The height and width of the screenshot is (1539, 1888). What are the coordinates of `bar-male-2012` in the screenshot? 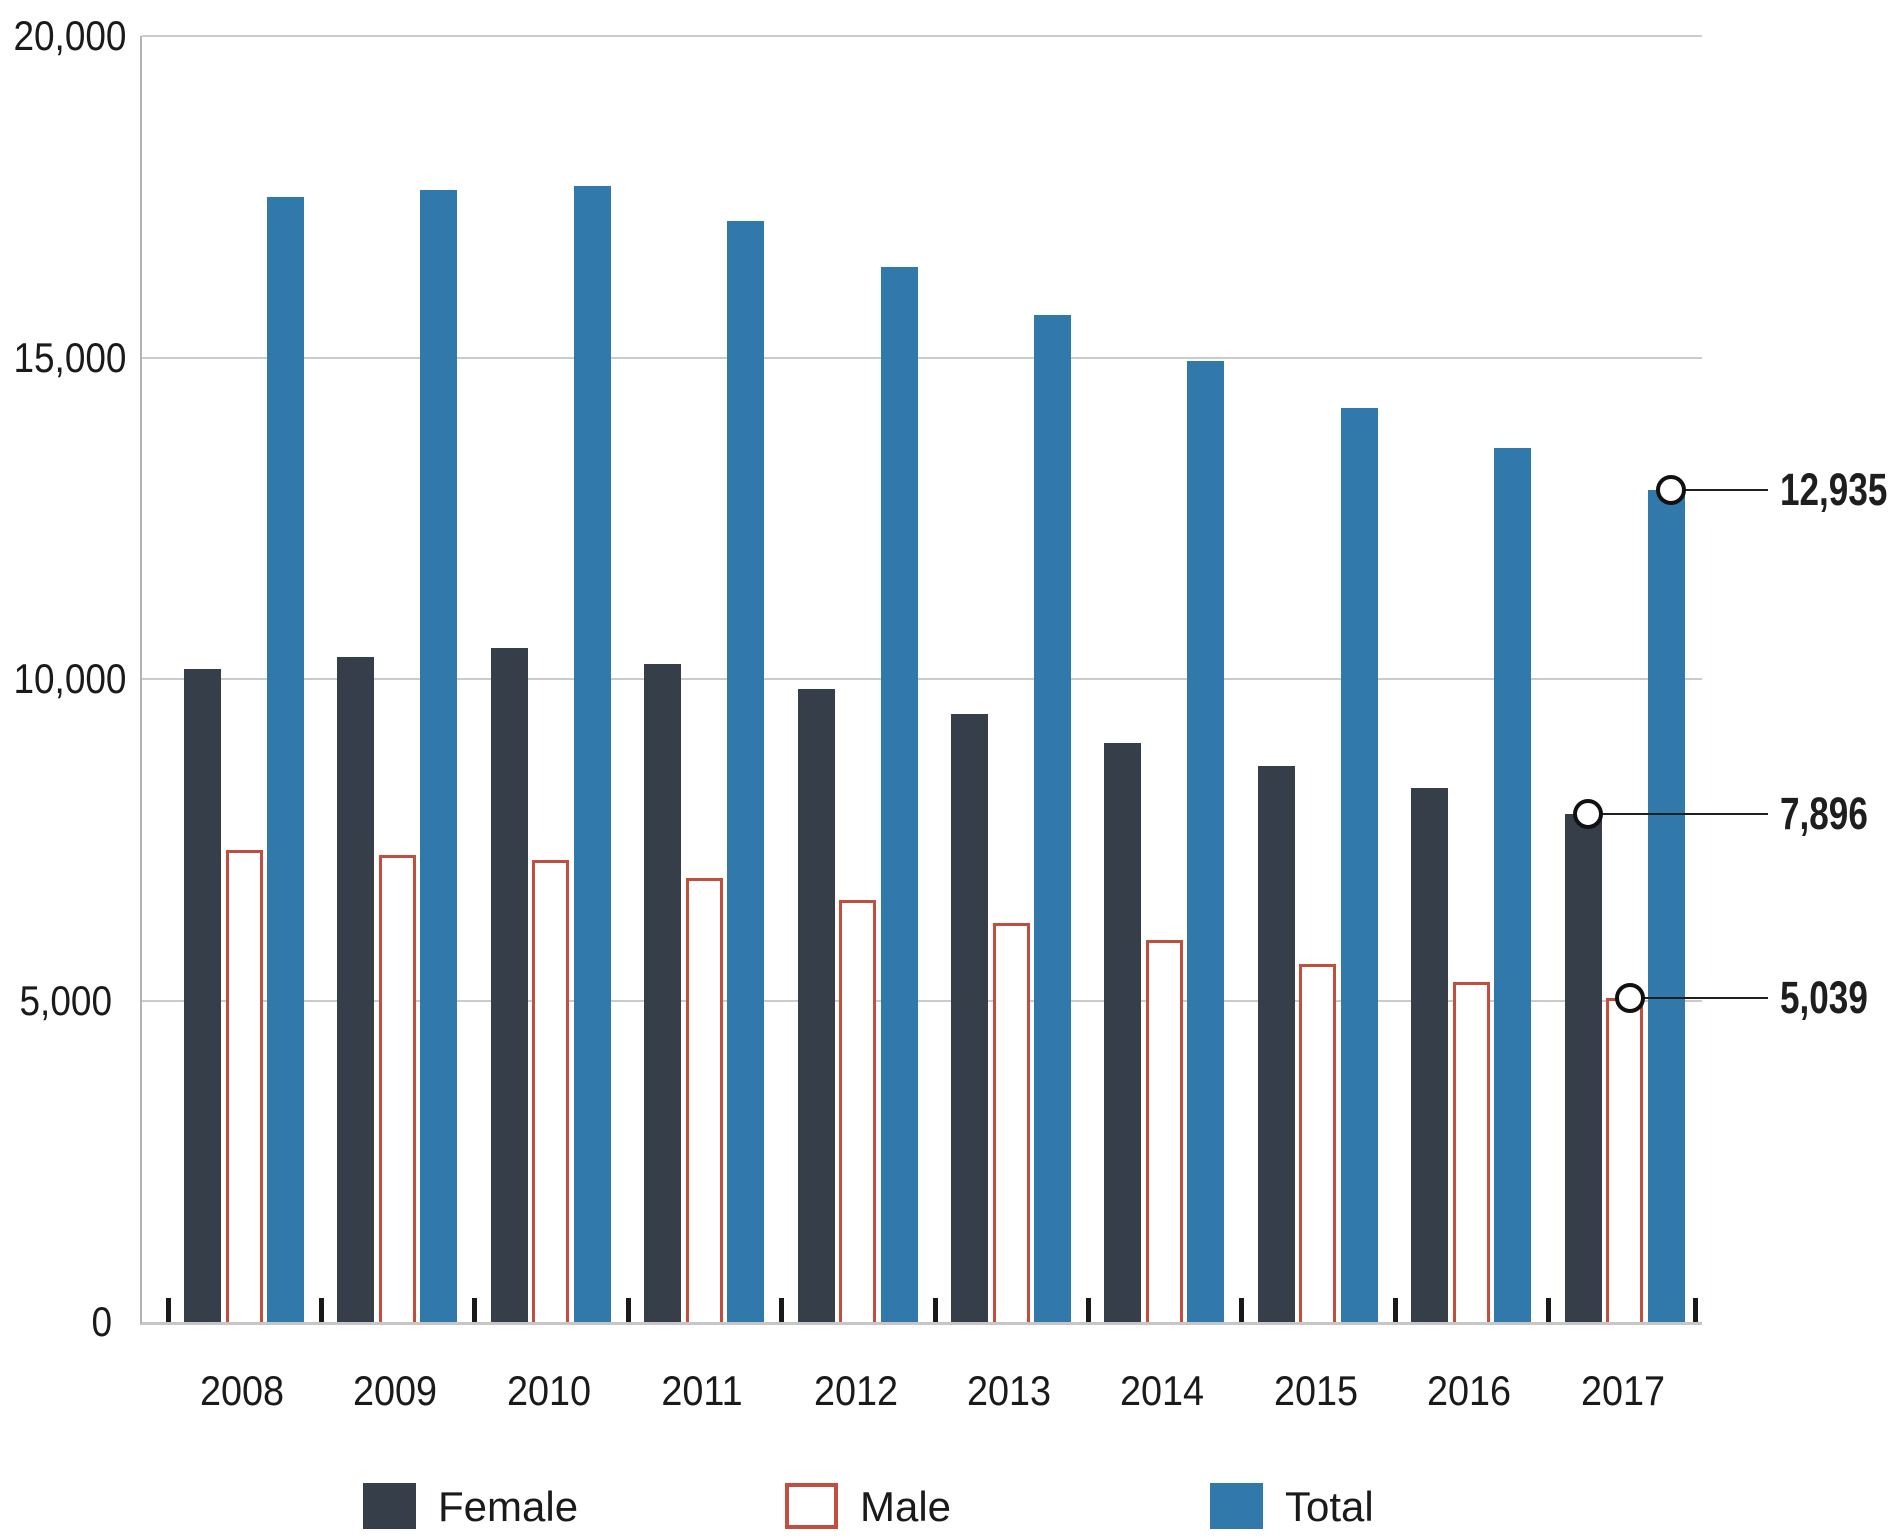 It's located at (858, 1111).